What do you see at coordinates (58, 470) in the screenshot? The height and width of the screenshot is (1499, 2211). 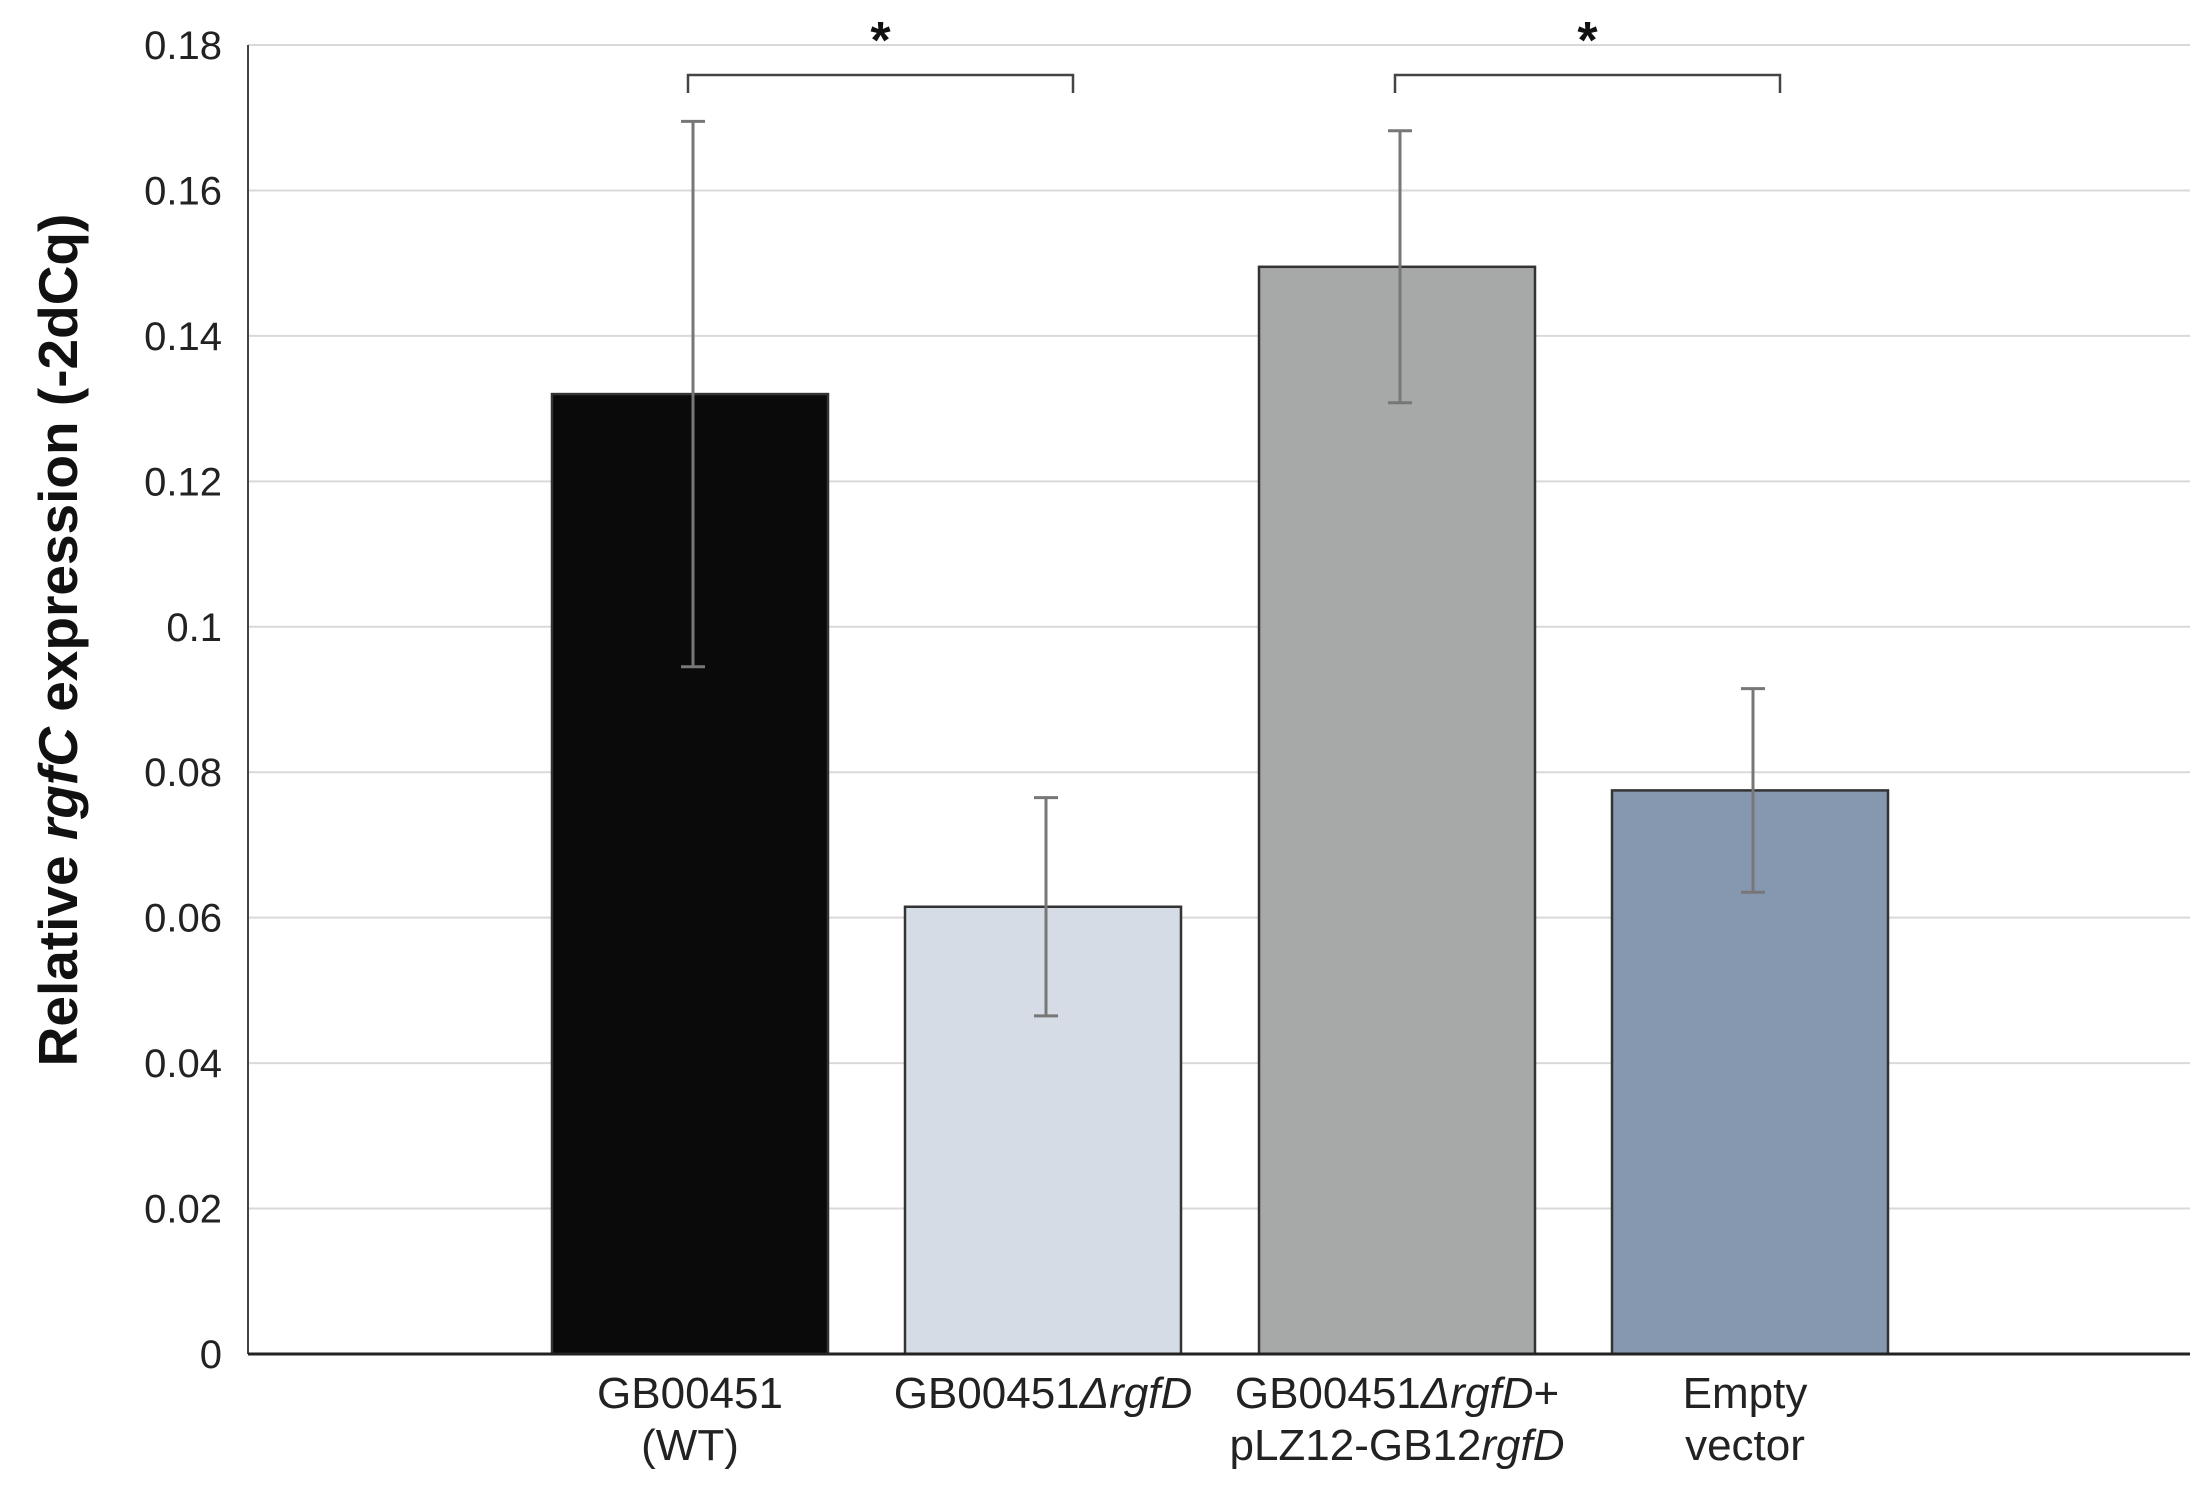 I see `y-axis-title-suffix: expression (-2dCq)` at bounding box center [58, 470].